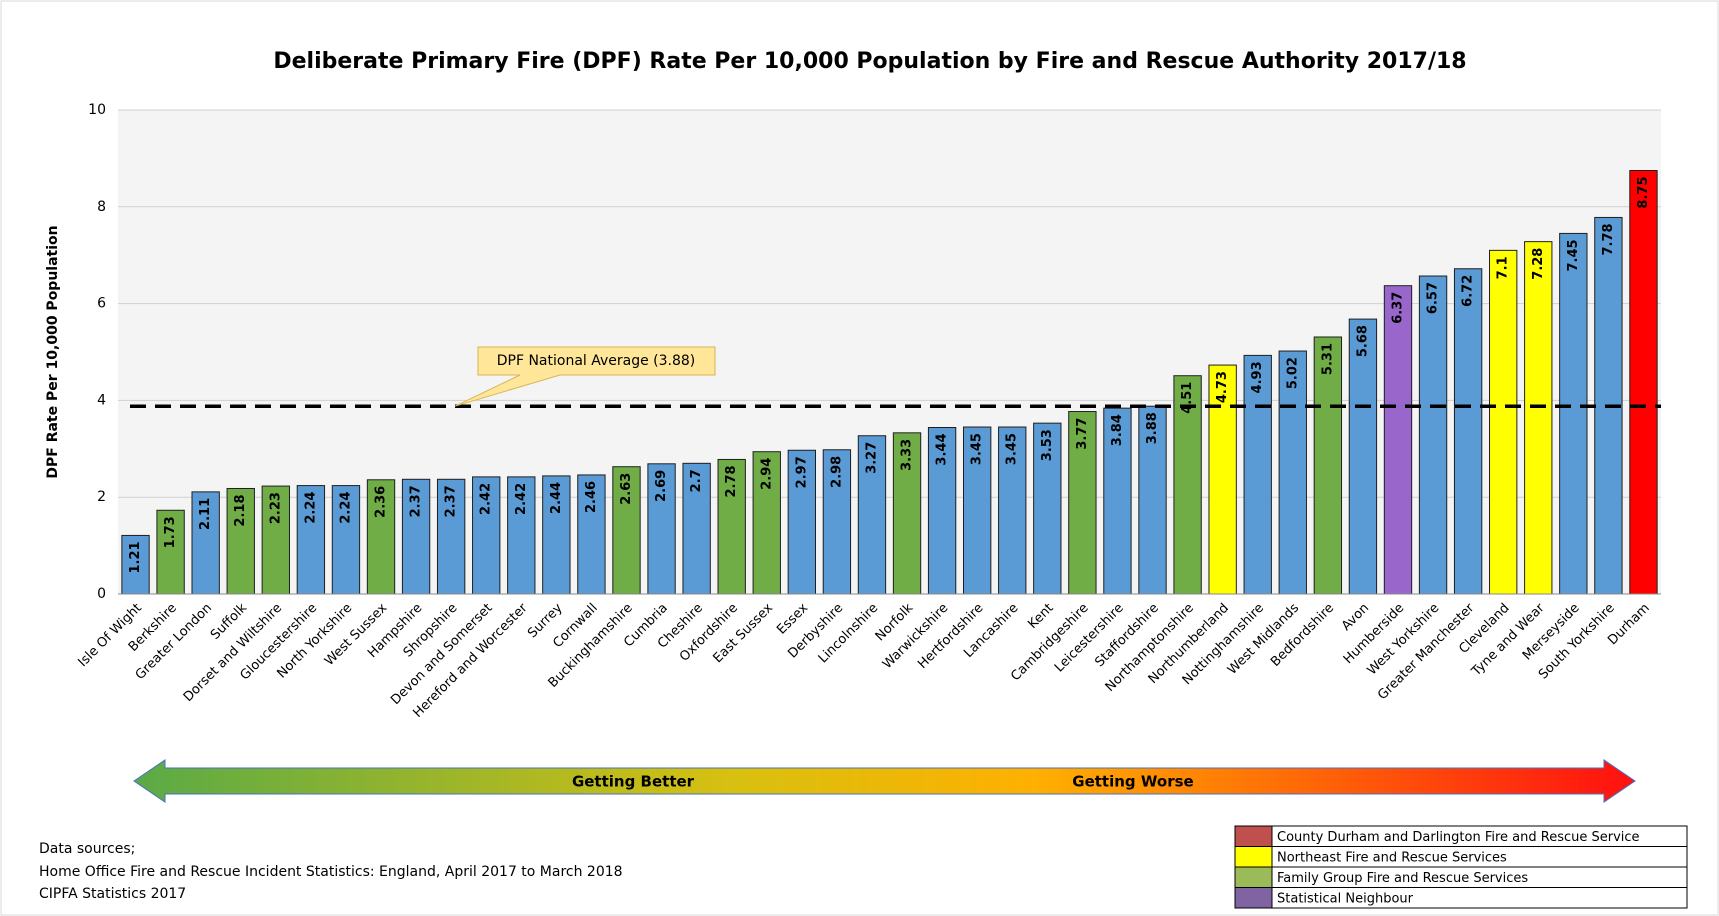 The image size is (1719, 916). I want to click on data-label: 2.63, so click(626, 489).